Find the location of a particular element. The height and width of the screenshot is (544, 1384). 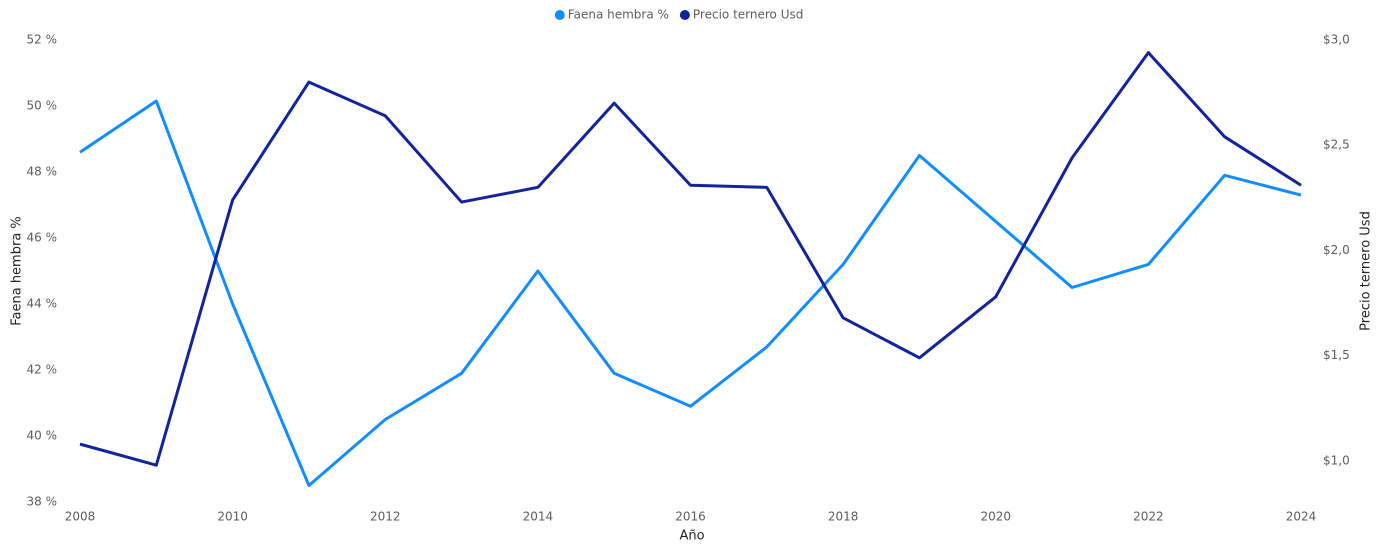

legend-label: Precio ternero Usd is located at coordinates (748, 15).